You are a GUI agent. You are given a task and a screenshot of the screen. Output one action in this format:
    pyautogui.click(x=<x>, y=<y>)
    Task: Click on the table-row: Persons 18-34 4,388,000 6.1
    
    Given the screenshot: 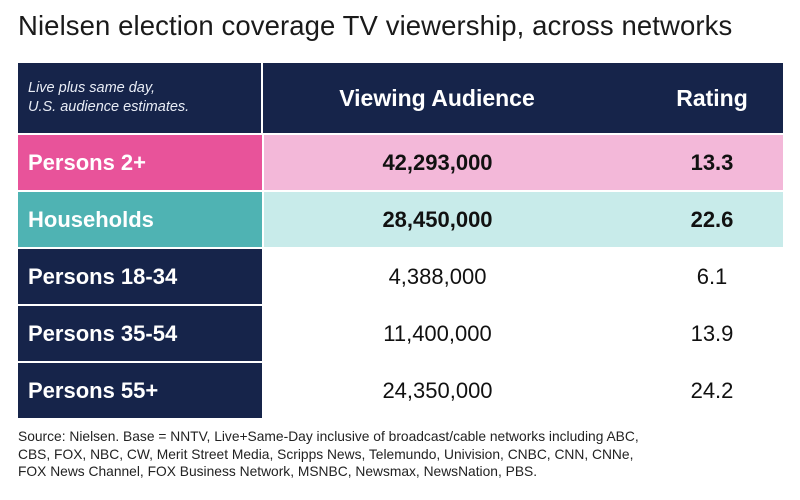 What is the action you would take?
    pyautogui.click(x=400, y=276)
    